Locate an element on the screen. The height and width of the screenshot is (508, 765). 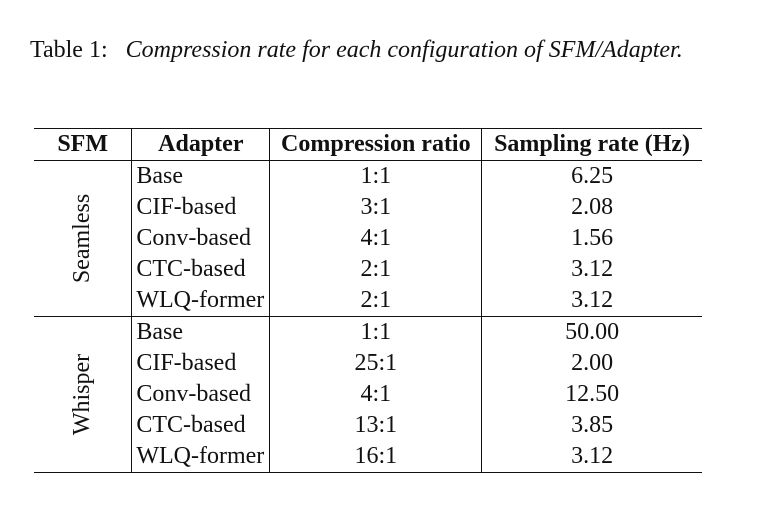
rate-cell: 1.56 is located at coordinates (592, 238).